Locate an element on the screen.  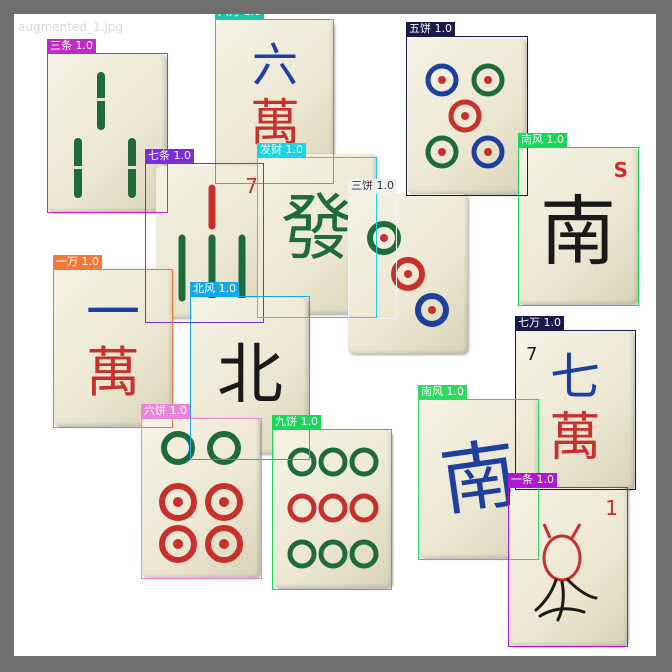
tile-glyph-s-mark: S is located at coordinates (620, 170).